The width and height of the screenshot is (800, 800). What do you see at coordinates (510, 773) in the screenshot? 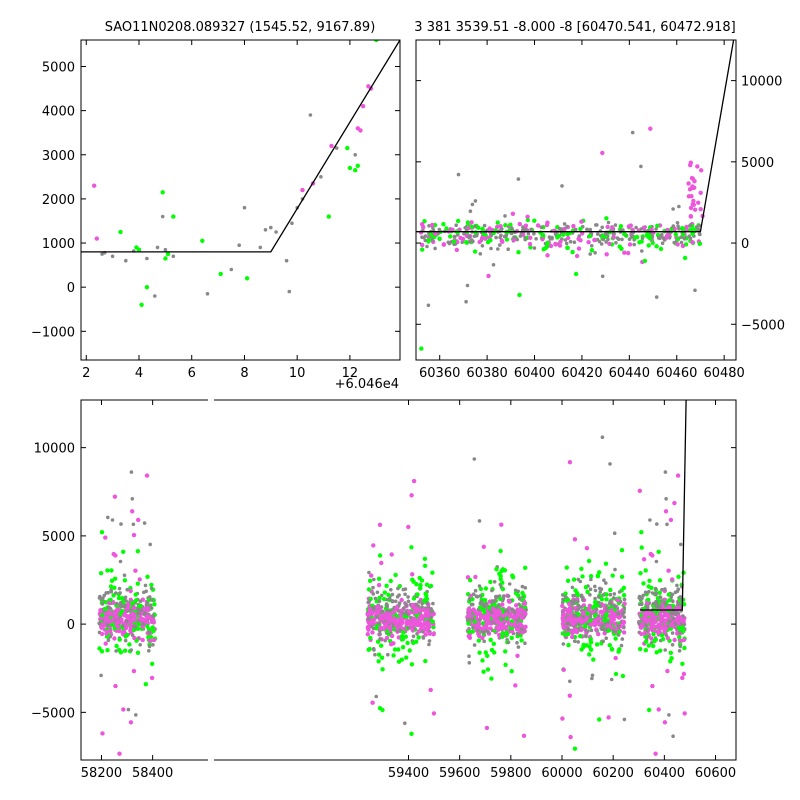
I see `x-tick-label: 59800` at bounding box center [510, 773].